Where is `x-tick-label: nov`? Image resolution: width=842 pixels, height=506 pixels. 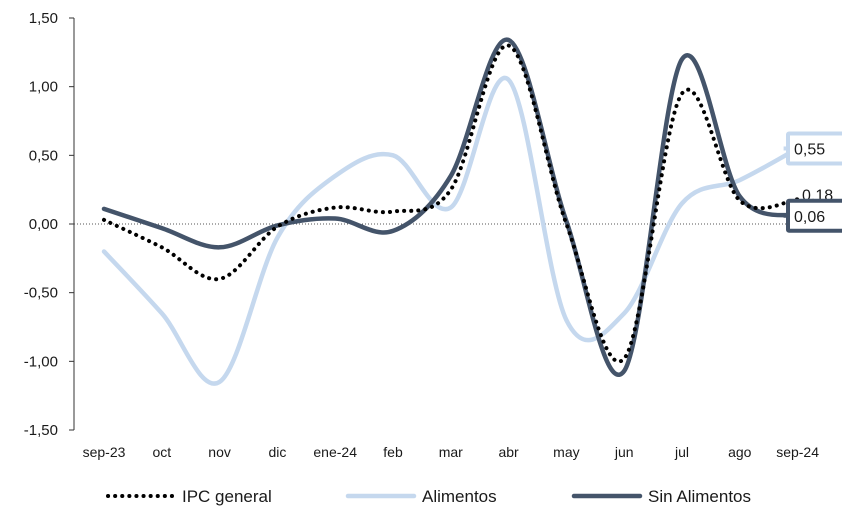 x-tick-label: nov is located at coordinates (219, 452).